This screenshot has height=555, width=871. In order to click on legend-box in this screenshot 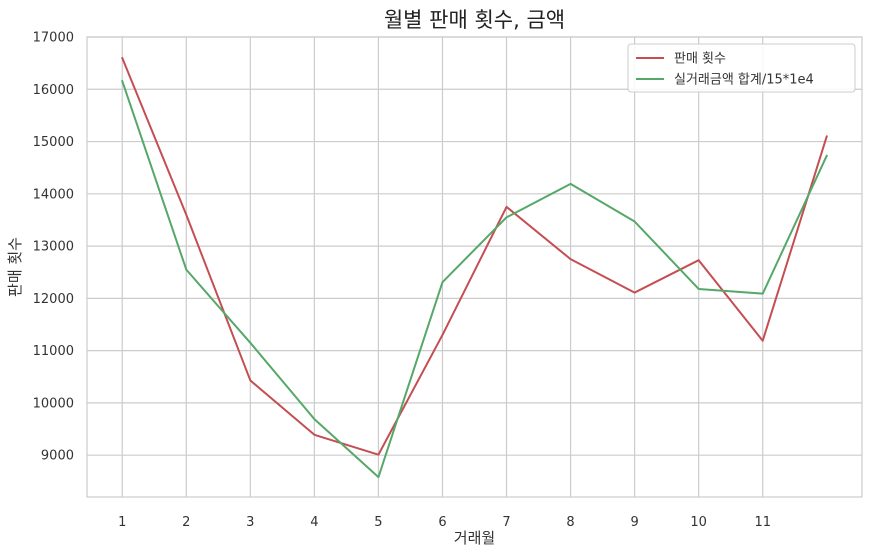, I will do `click(741, 68)`.